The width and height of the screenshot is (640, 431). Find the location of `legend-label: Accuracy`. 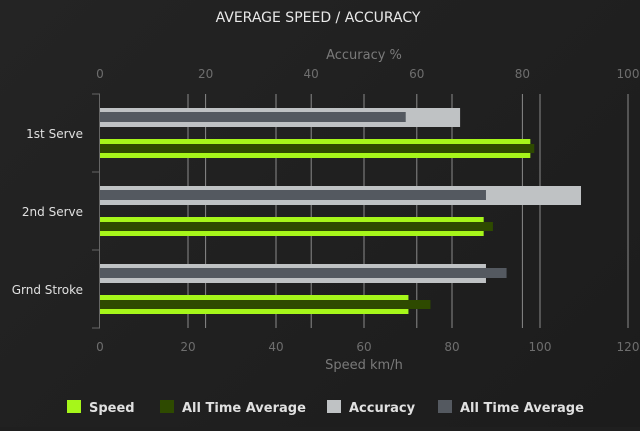

legend-label: Accuracy is located at coordinates (382, 408).